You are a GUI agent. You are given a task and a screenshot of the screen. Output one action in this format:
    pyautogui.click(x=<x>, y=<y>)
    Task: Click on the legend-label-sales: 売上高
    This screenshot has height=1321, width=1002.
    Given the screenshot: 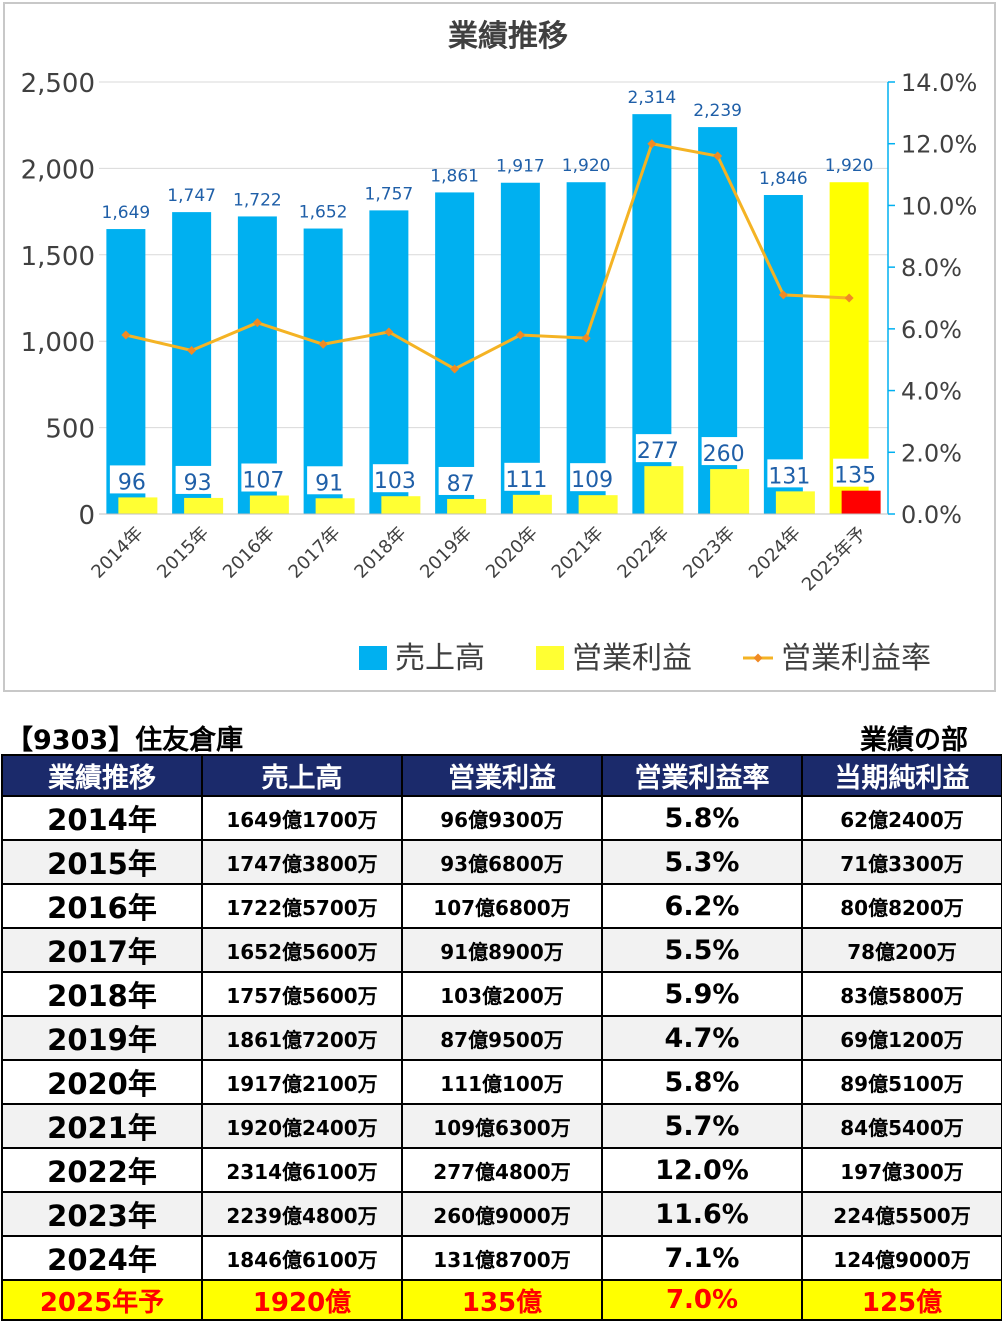 What is the action you would take?
    pyautogui.click(x=440, y=658)
    